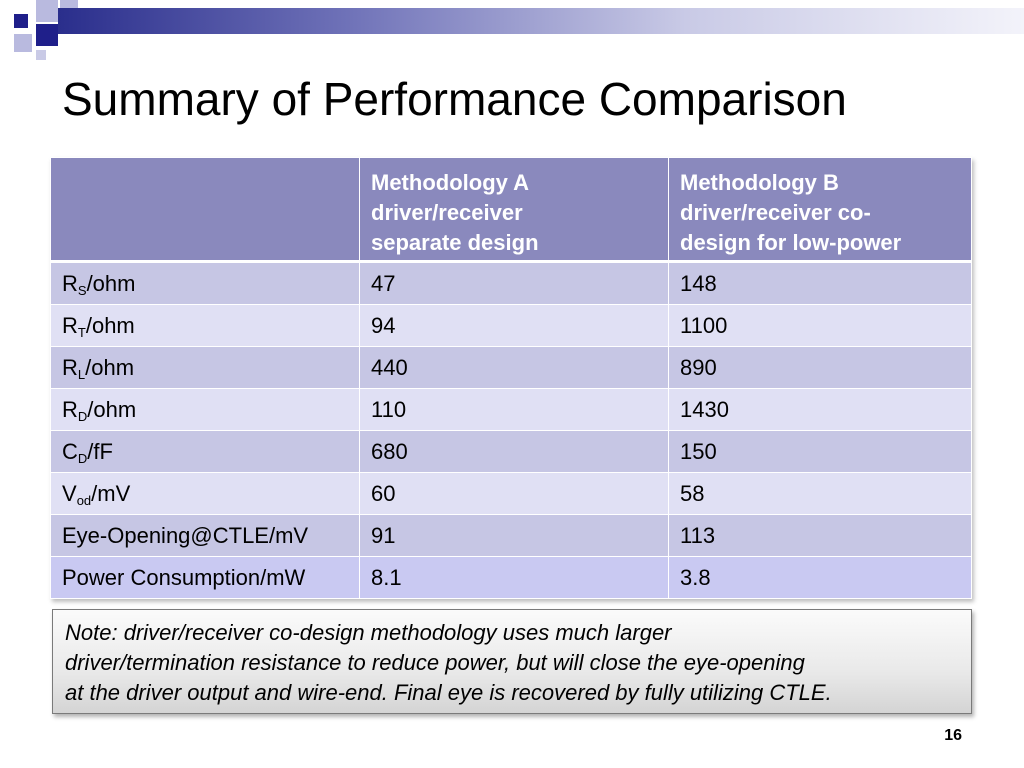  What do you see at coordinates (205, 325) in the screenshot?
I see `row-label: RT/ohm` at bounding box center [205, 325].